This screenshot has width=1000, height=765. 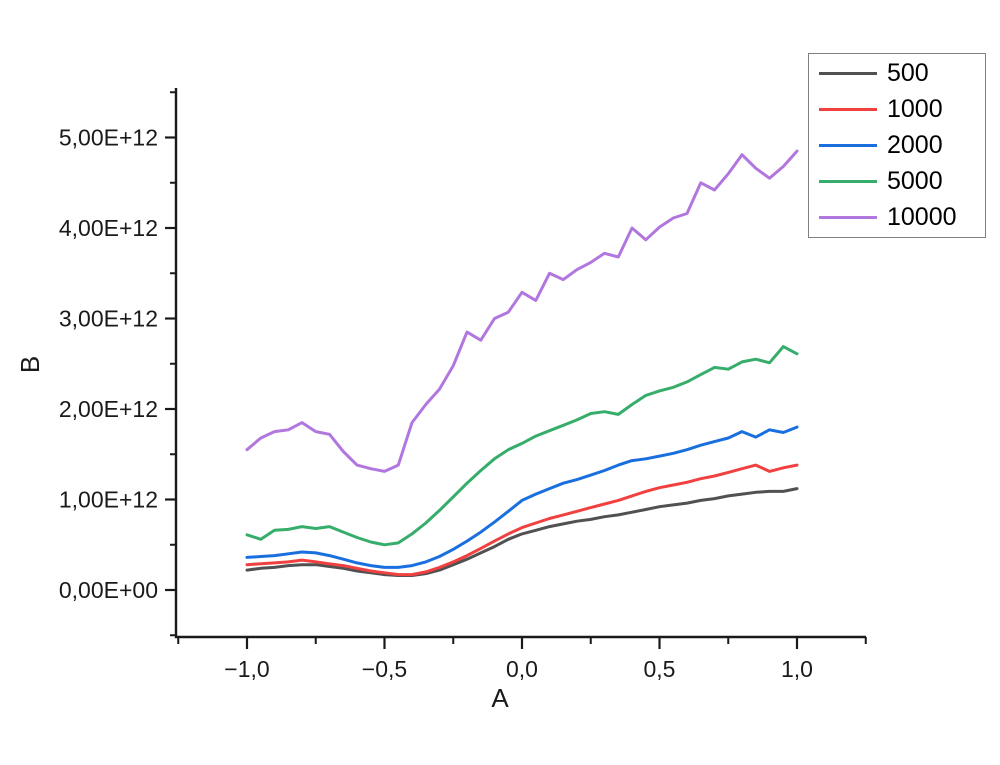 I want to click on y-tick-label: 5,00E+12, so click(x=108, y=138).